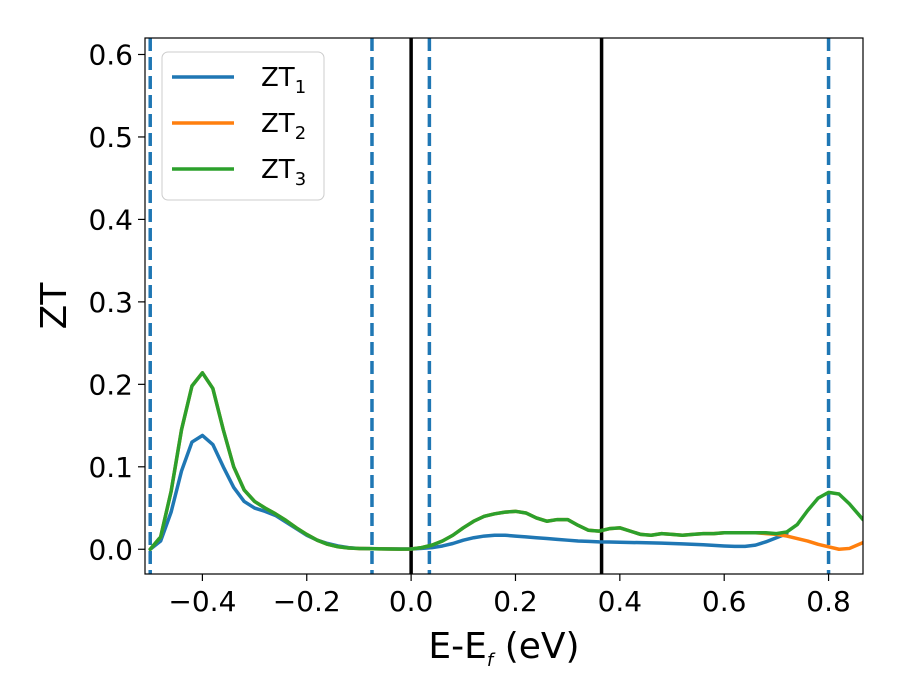  Describe the element at coordinates (110, 302) in the screenshot. I see `y-tick-label: 0.3` at that location.